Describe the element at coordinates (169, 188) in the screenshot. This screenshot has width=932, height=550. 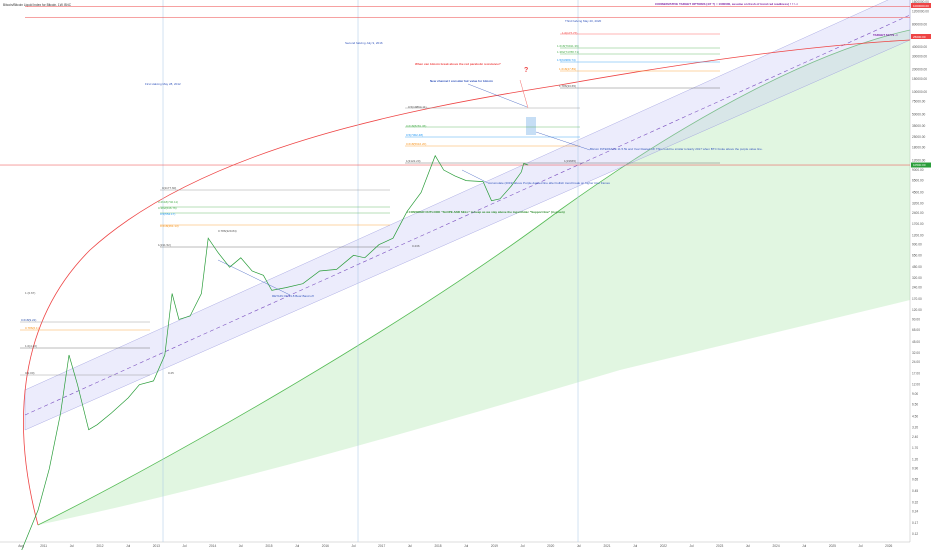
I see `fib-label: 0(1177.60)` at that location.